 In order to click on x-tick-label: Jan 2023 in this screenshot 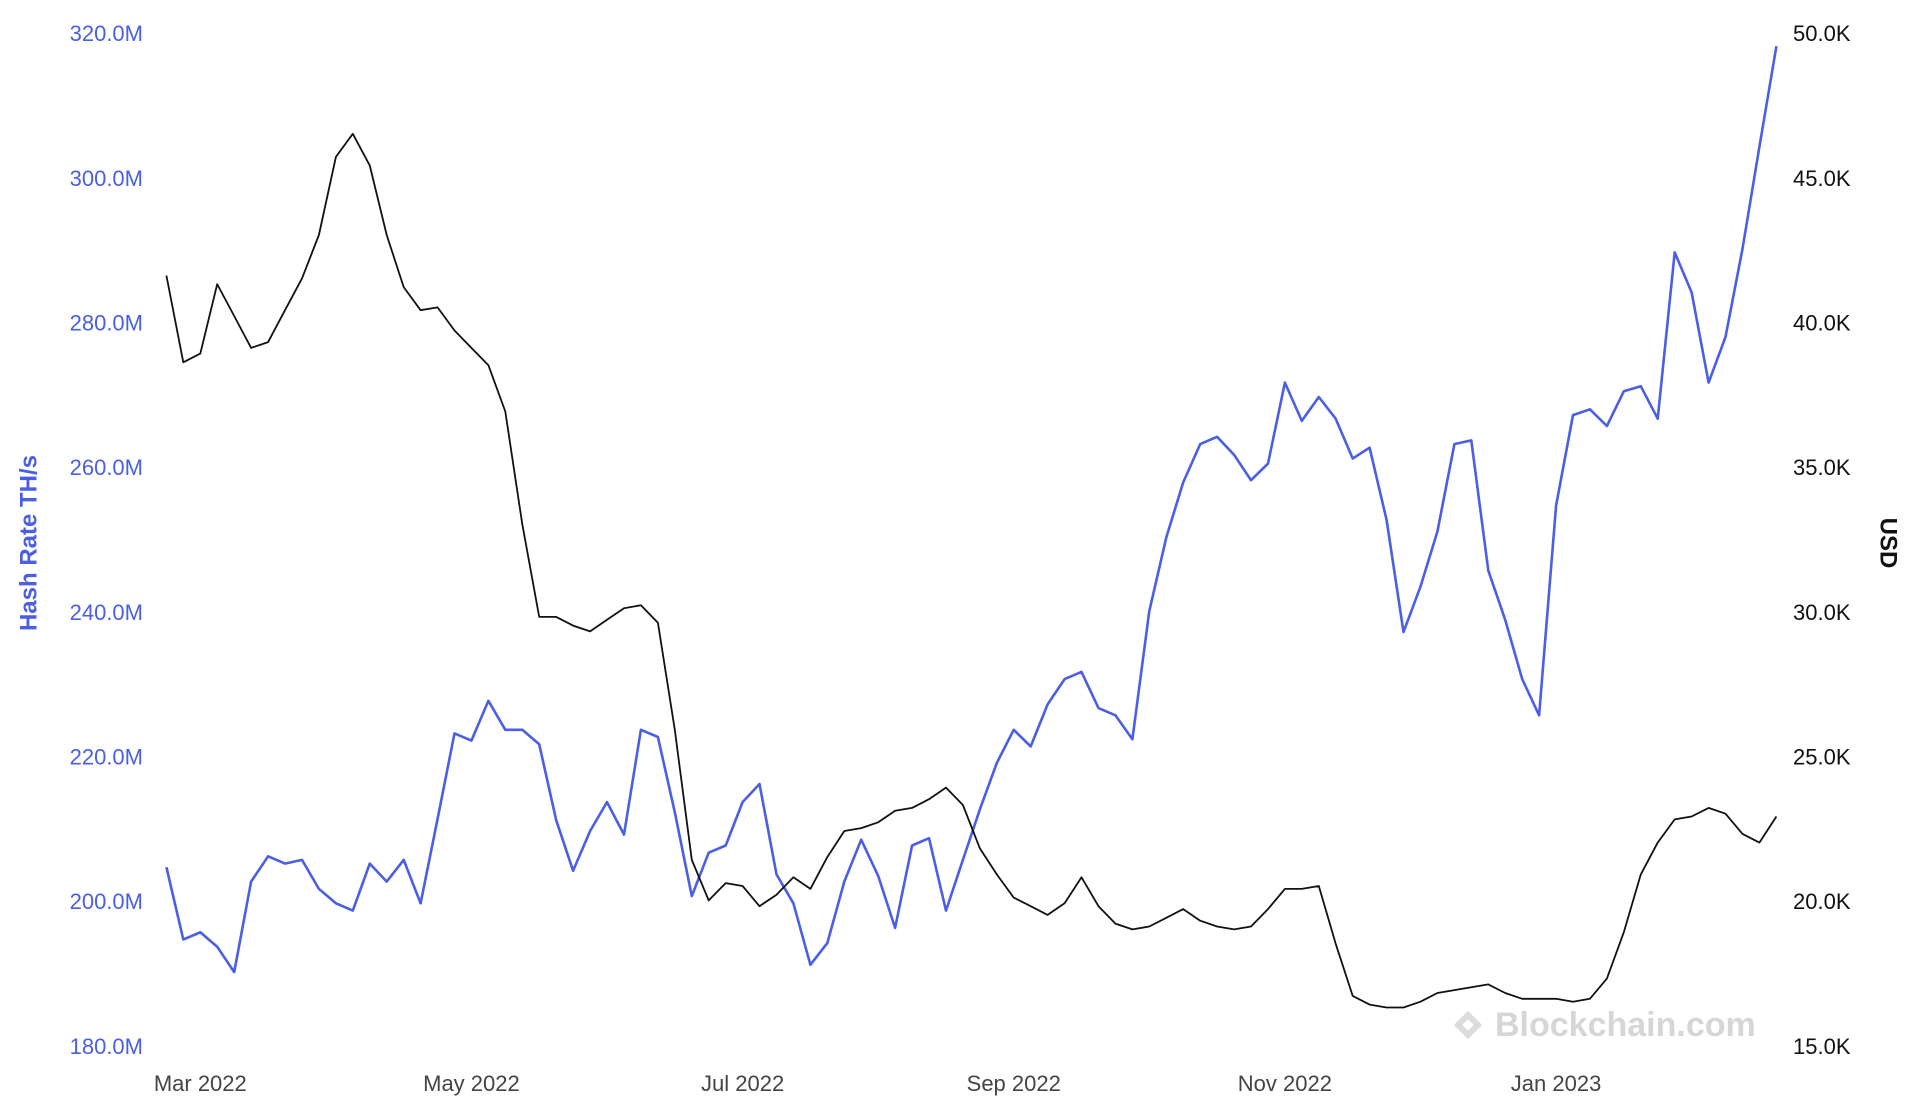, I will do `click(1556, 1083)`.